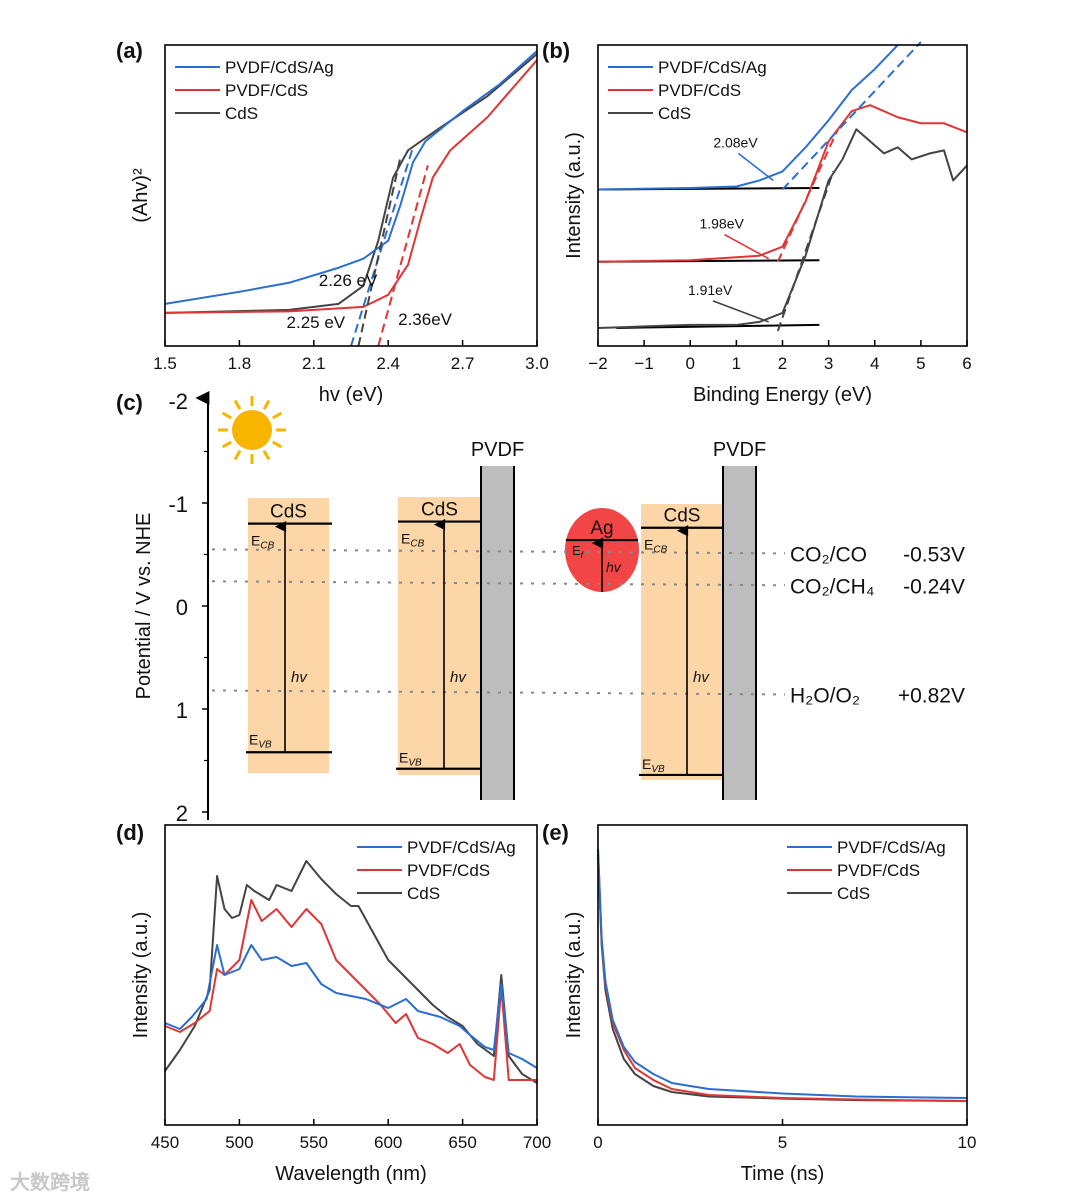 The height and width of the screenshot is (1201, 1080). What do you see at coordinates (782, 395) in the screenshot?
I see `x-axis-label: Binding Energy (eV)` at bounding box center [782, 395].